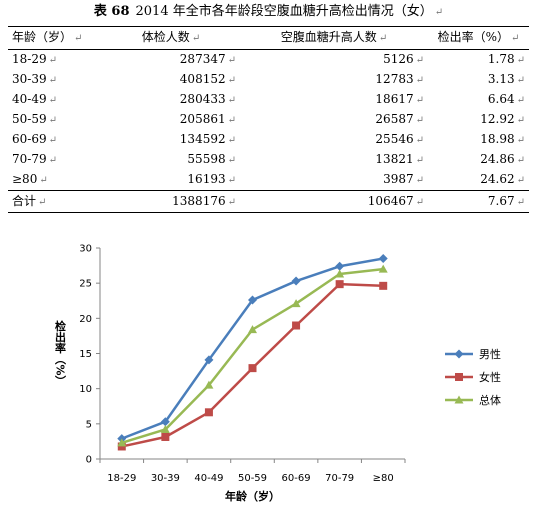 The image size is (537, 511). Describe the element at coordinates (268, 160) in the screenshot. I see `table-row: 70-79 ↵ 55598 ↵ 13821 ↵ 24.86 ↵` at that location.